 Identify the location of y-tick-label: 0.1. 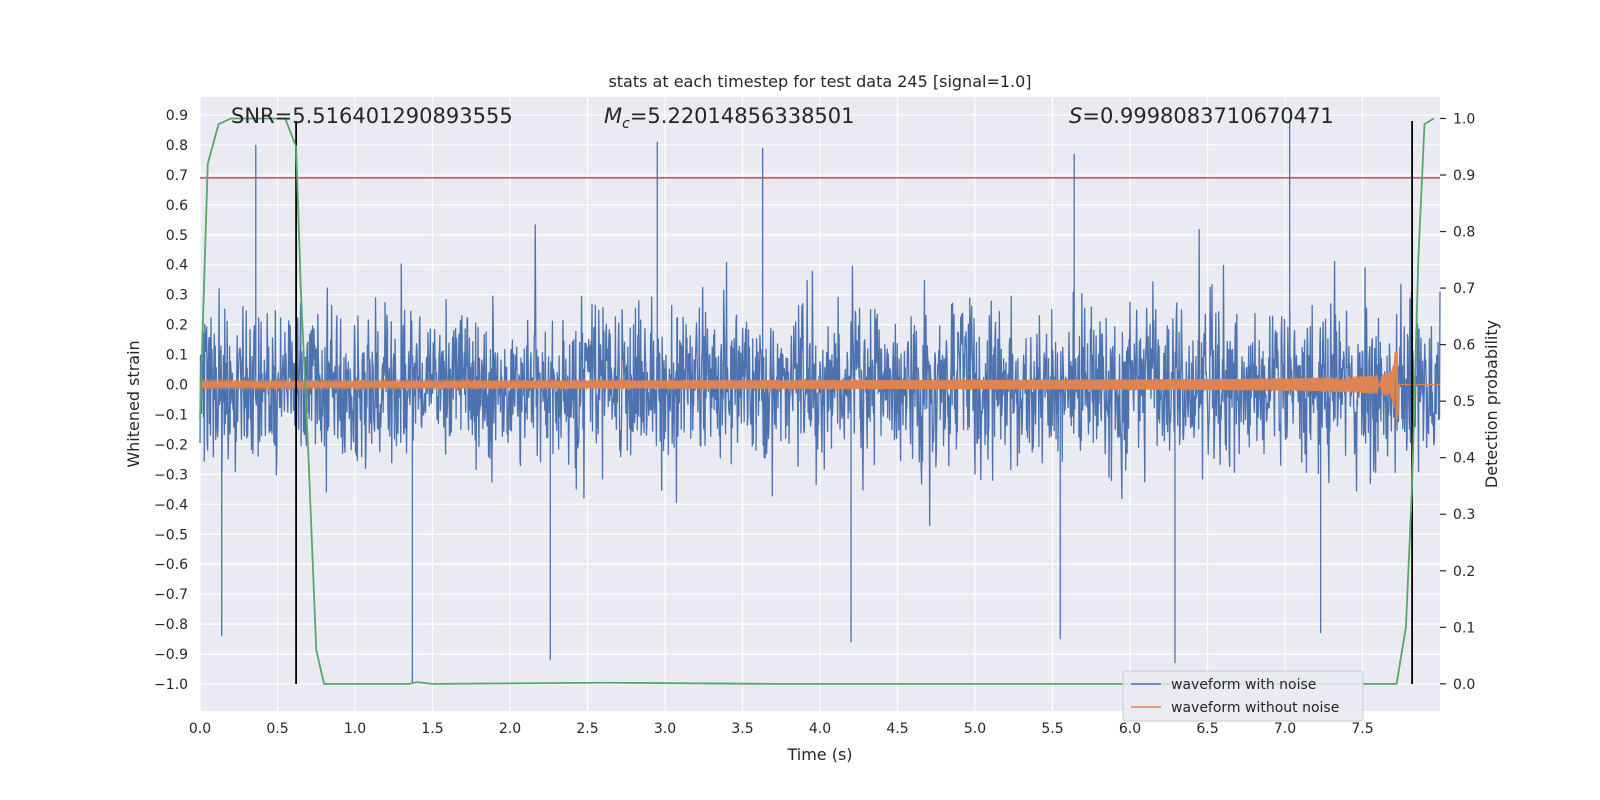
(177, 356).